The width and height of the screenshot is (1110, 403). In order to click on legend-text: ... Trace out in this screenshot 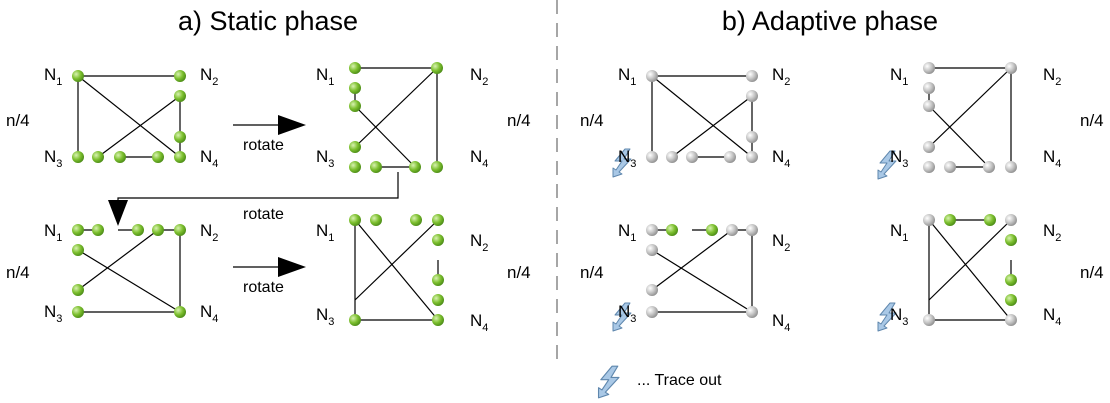, I will do `click(679, 380)`.